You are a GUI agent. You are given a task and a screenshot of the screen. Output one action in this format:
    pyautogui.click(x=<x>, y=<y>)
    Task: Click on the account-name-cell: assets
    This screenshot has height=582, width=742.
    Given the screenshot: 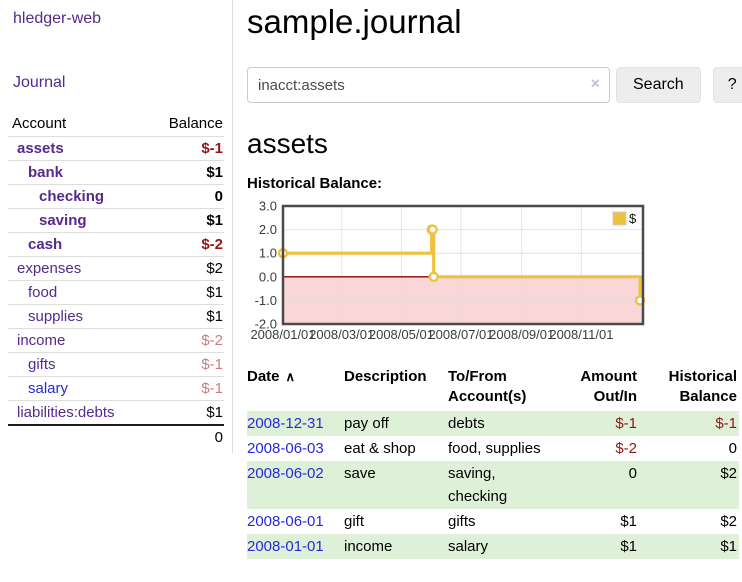 What is the action you would take?
    pyautogui.click(x=77, y=148)
    